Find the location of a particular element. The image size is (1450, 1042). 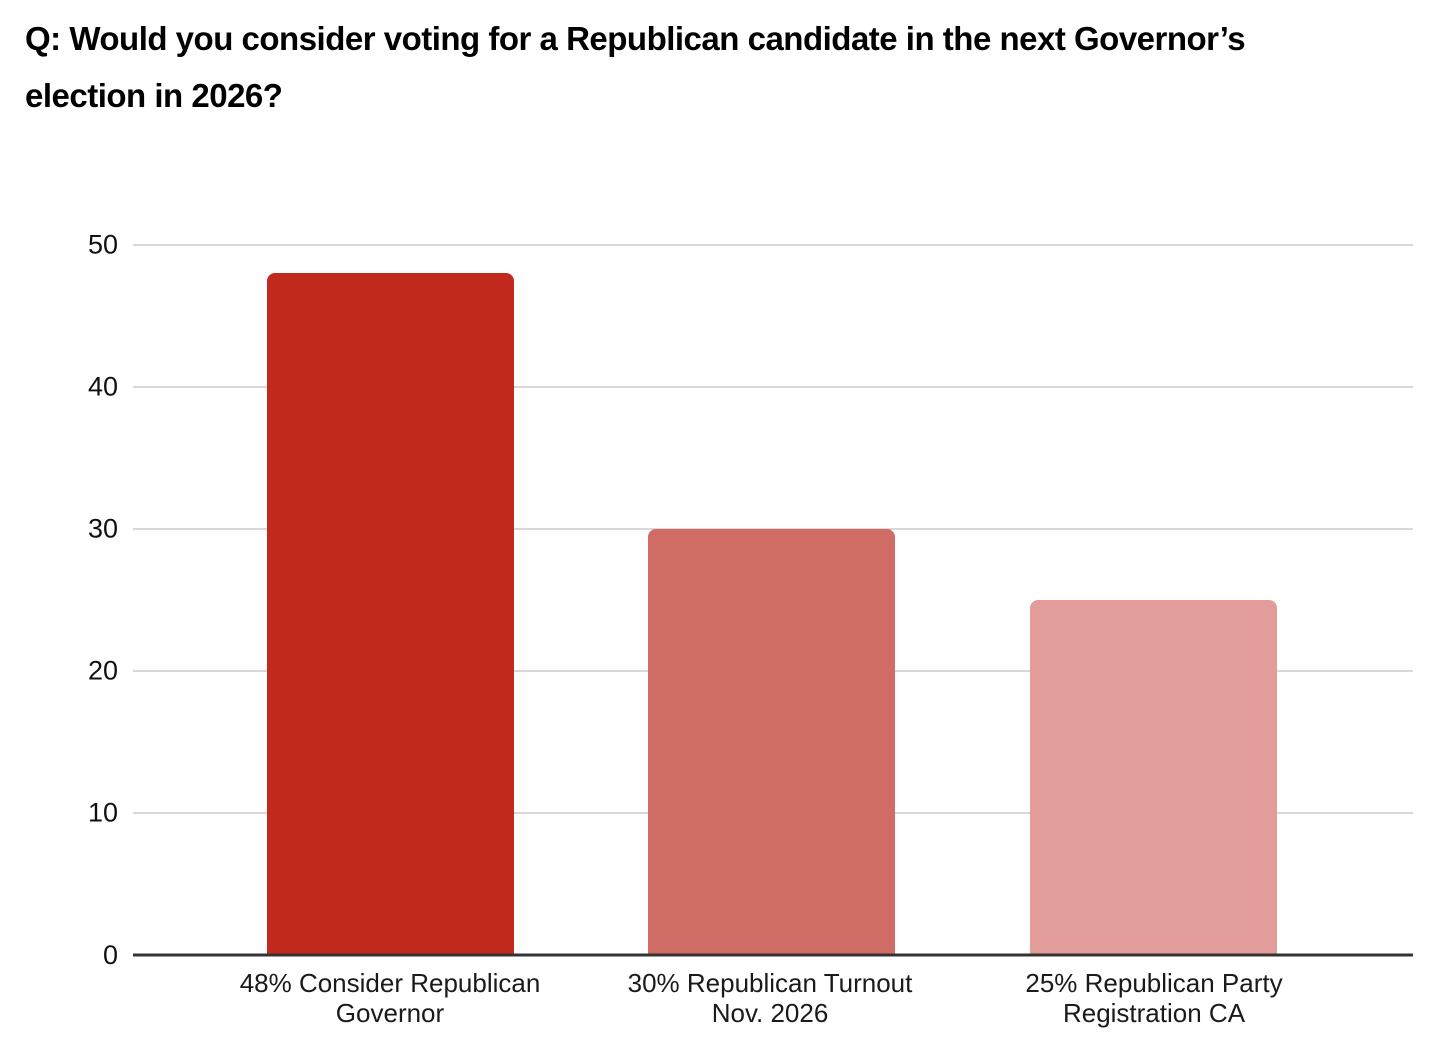

category-label-republican-turnout: 30% Republican Turnout Nov. 2026 is located at coordinates (770, 998).